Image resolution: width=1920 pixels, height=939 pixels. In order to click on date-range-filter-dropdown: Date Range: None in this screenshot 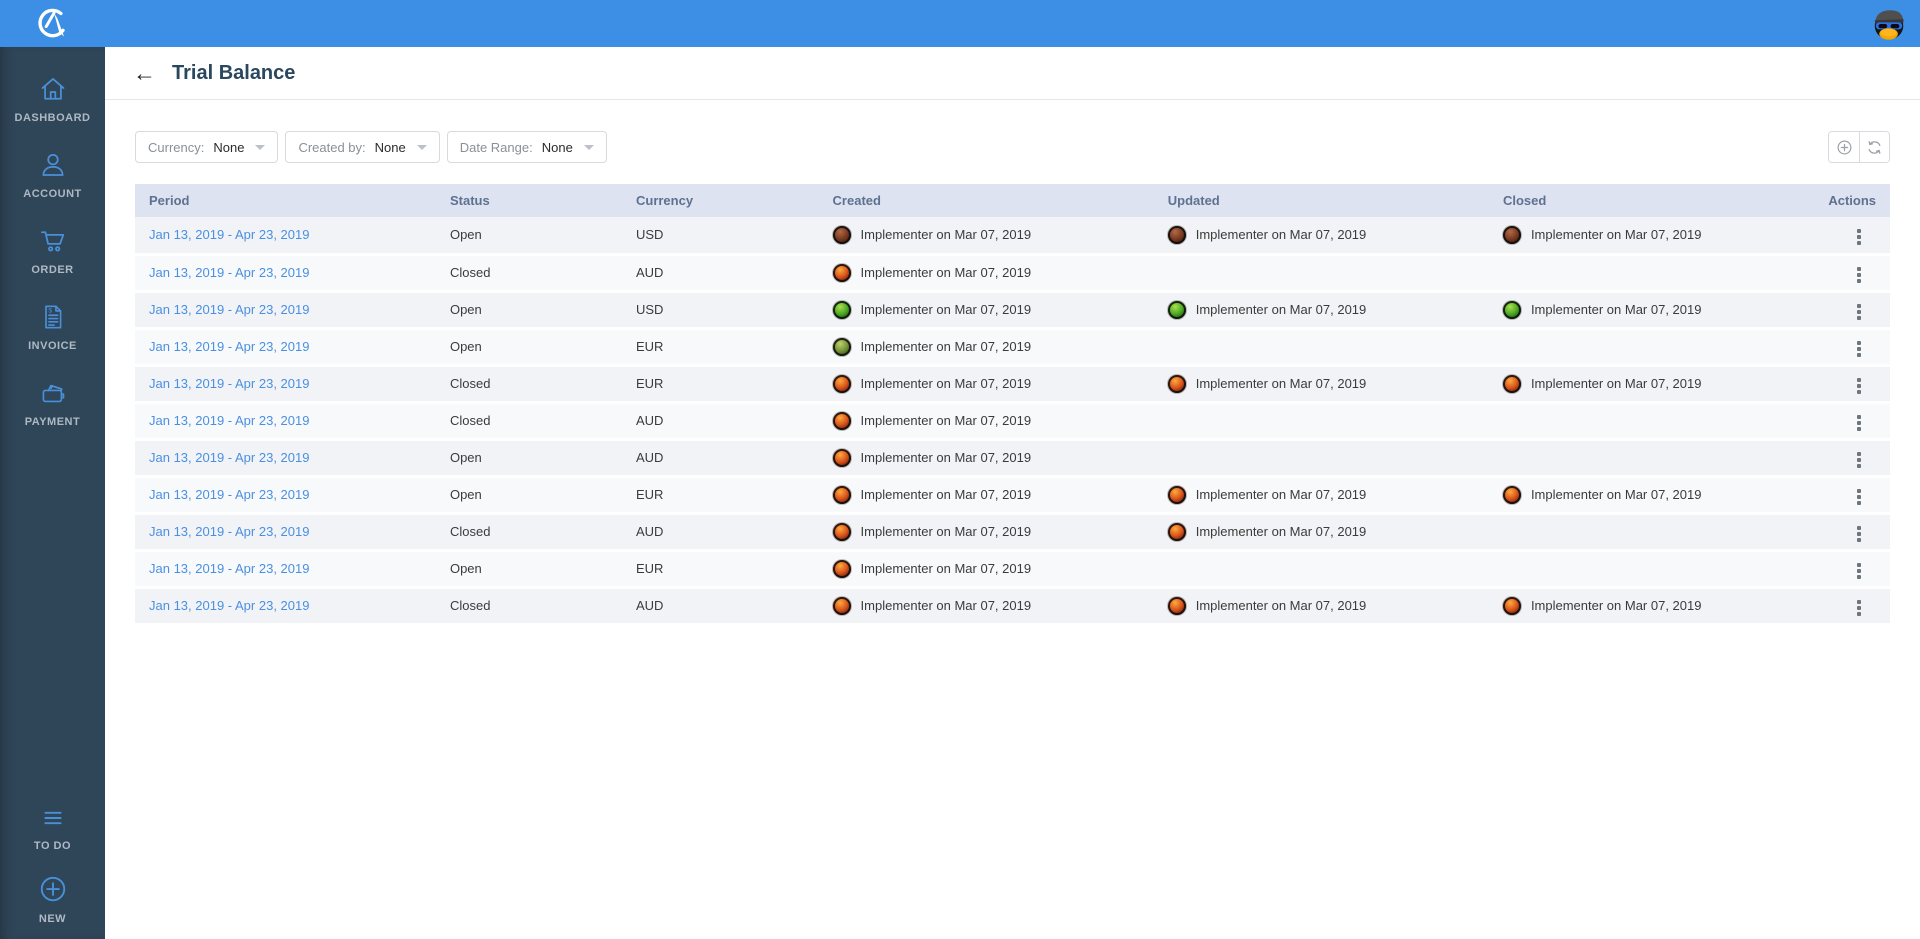, I will do `click(526, 147)`.